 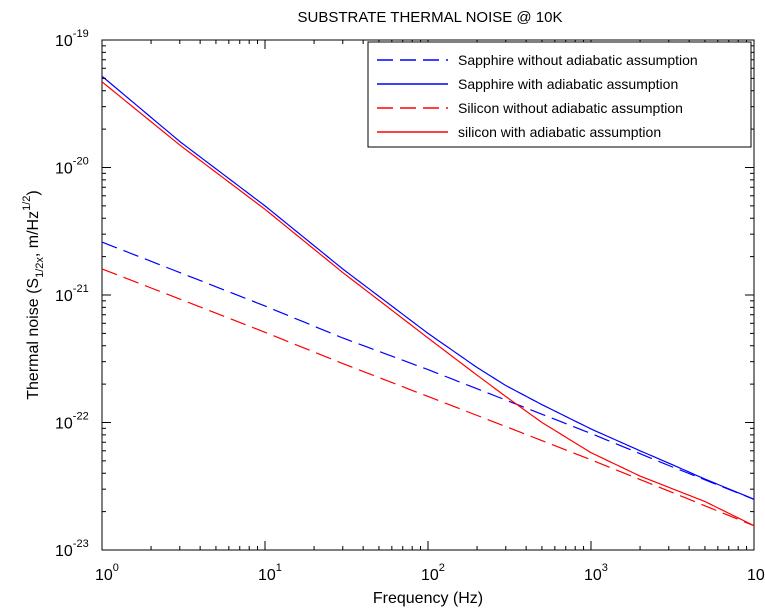 I want to click on y-axis-label-suffix: ), so click(x=33, y=192).